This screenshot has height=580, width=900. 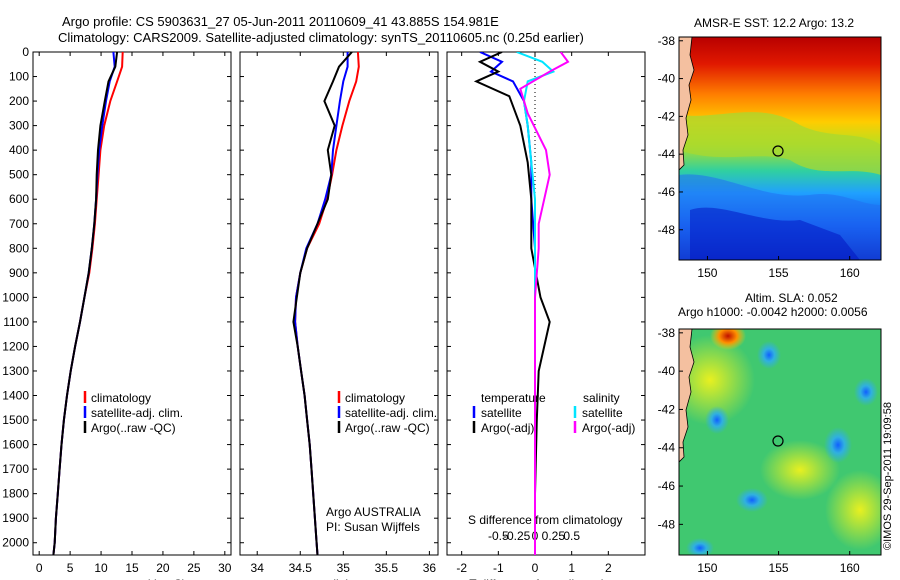 I want to click on difference-xtick-label: 1, so click(x=571, y=568).